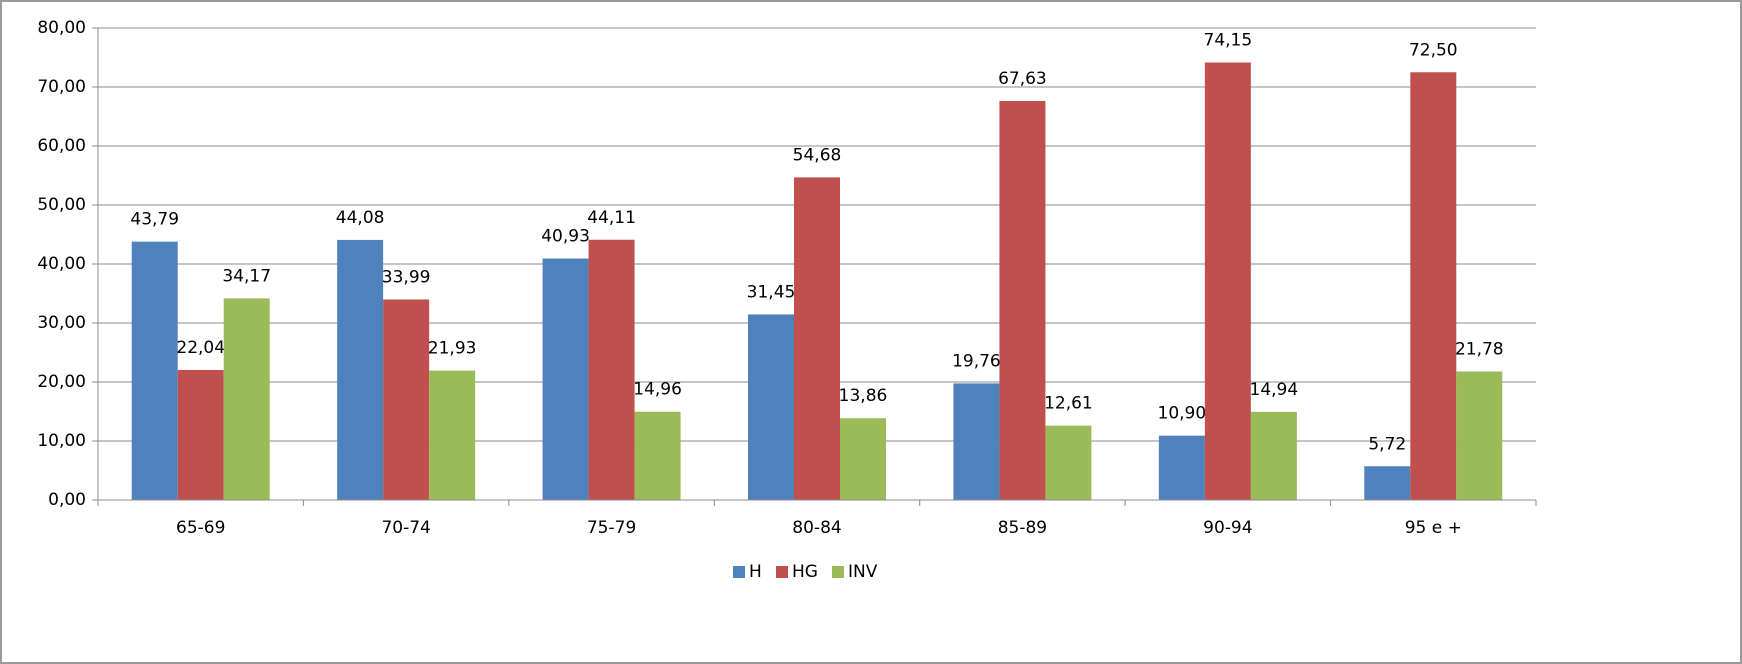 The width and height of the screenshot is (1742, 664). What do you see at coordinates (1227, 528) in the screenshot?
I see `x-tick-label: 90-94` at bounding box center [1227, 528].